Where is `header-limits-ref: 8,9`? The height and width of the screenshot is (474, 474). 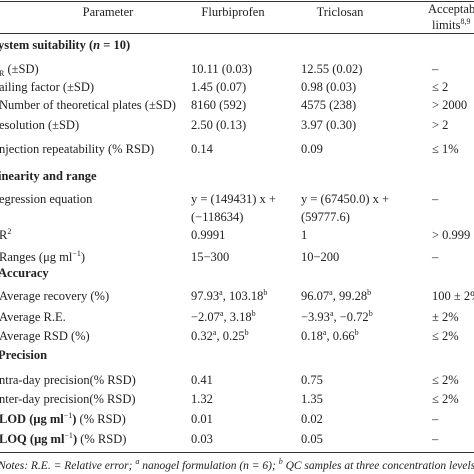
header-limits-ref: 8,9 is located at coordinates (465, 21).